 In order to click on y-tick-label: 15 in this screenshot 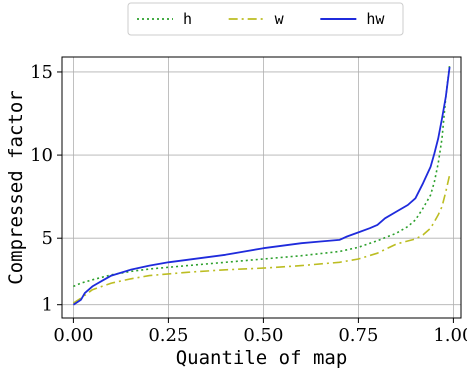, I will do `click(41, 72)`.